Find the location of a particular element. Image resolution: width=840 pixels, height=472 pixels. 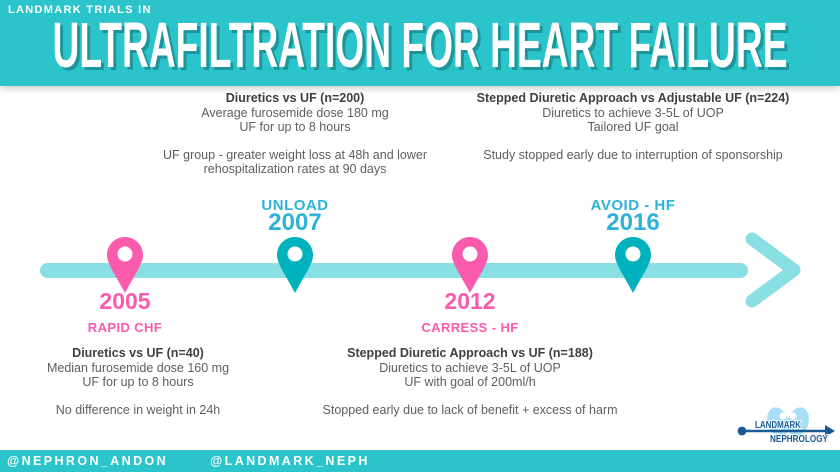

logo-arrow-icon is located at coordinates (786, 431).